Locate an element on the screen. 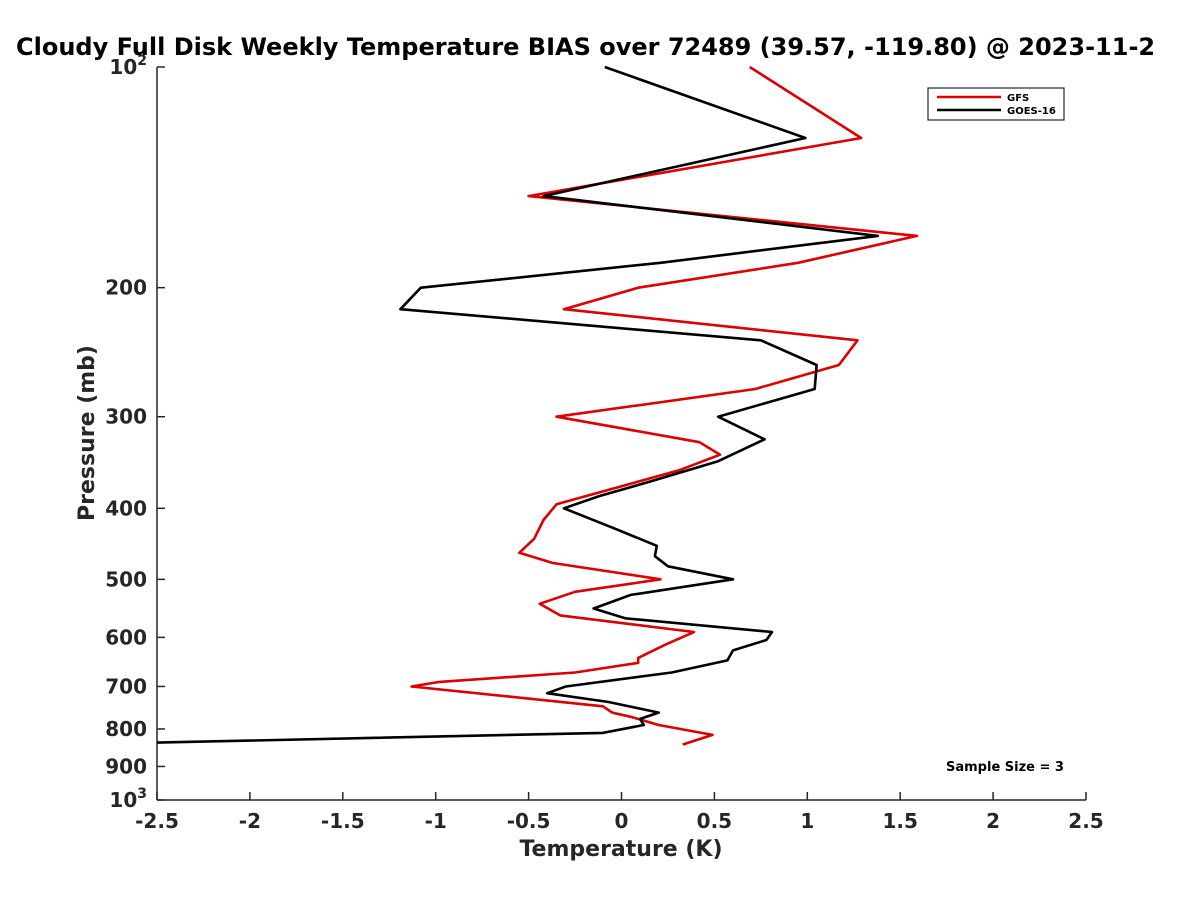  x-tick-label: 1.5 is located at coordinates (899, 821).